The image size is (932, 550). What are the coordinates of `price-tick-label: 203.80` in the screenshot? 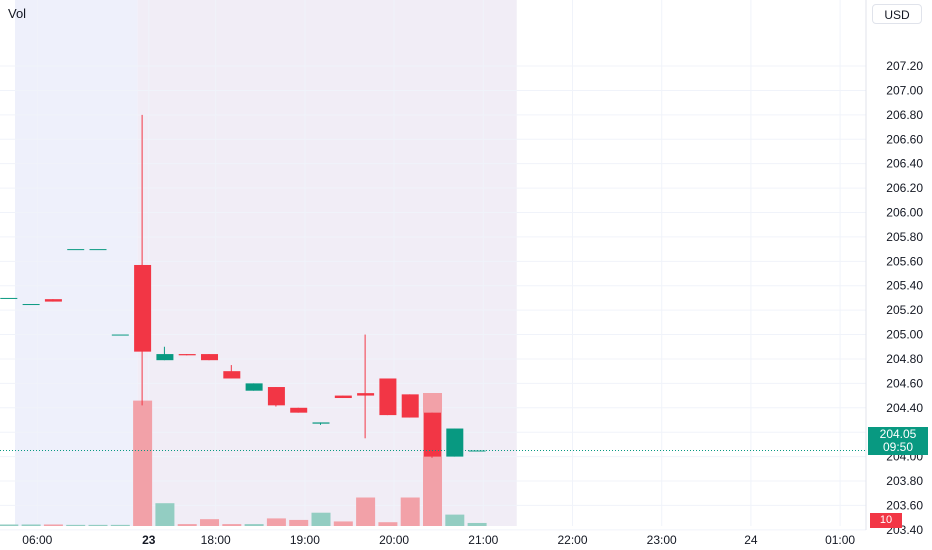 It's located at (904, 481).